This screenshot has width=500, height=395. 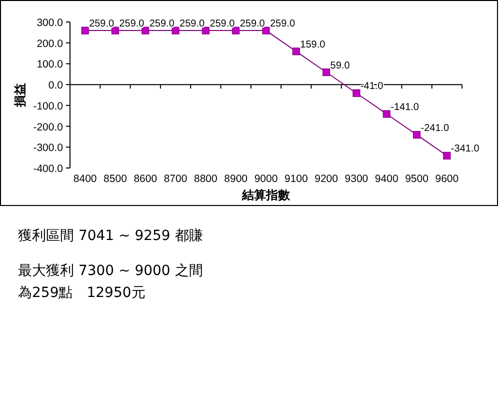 What do you see at coordinates (116, 179) in the screenshot?
I see `x-tick-label: 8500` at bounding box center [116, 179].